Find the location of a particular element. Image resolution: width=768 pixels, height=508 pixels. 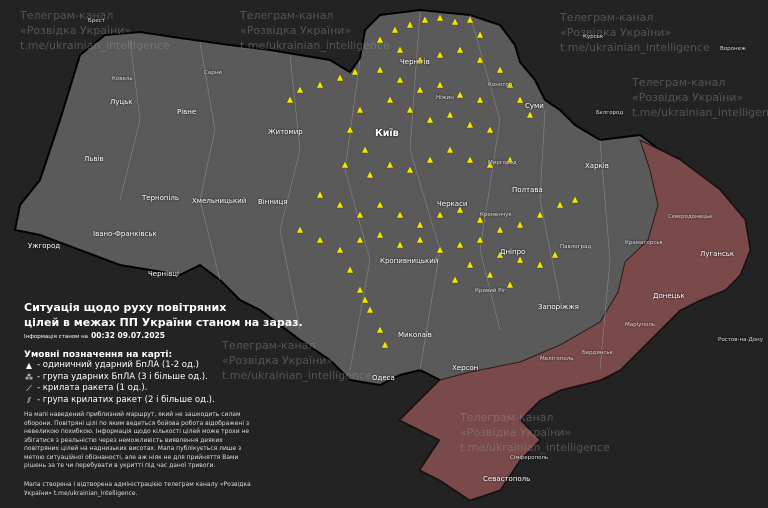

cruise-missile-icon: ⟋ is located at coordinates (29, 388).